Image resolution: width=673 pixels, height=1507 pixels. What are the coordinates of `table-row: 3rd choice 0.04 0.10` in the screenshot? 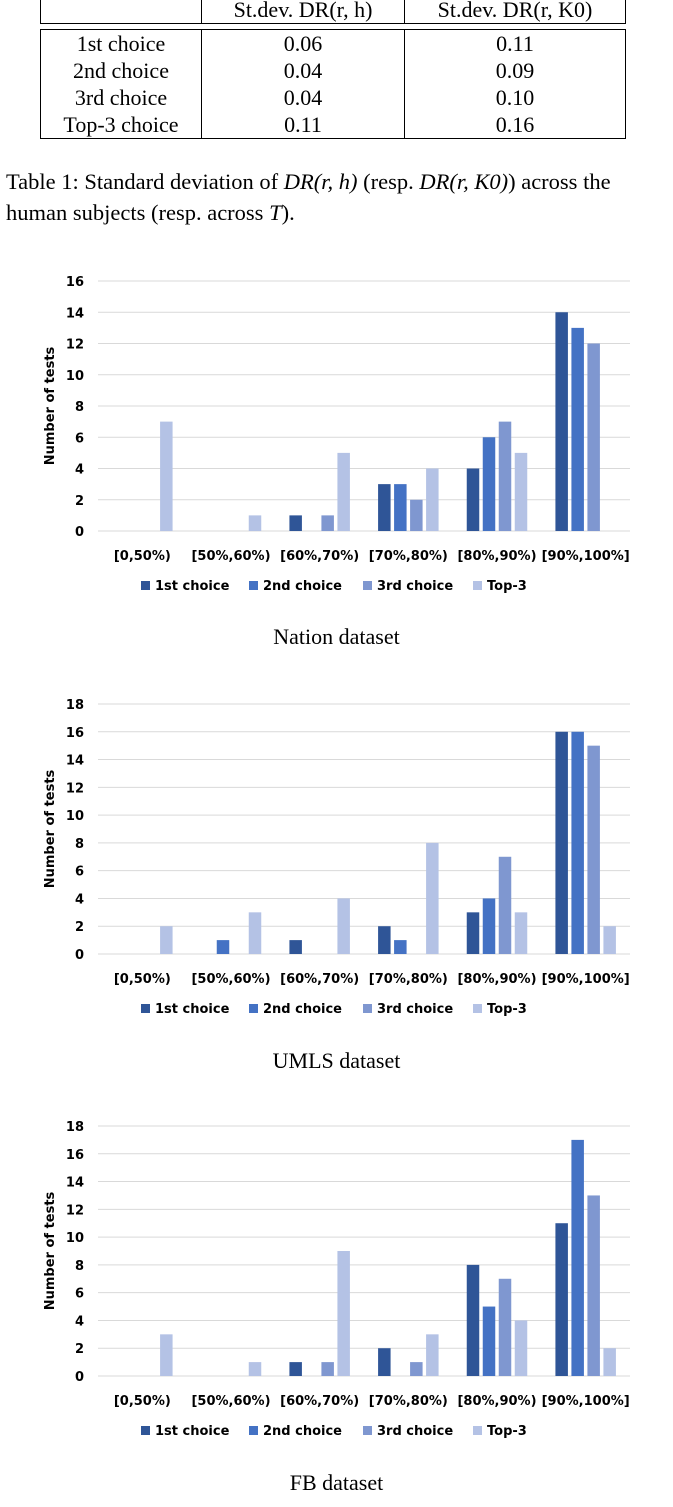 It's located at (333, 97).